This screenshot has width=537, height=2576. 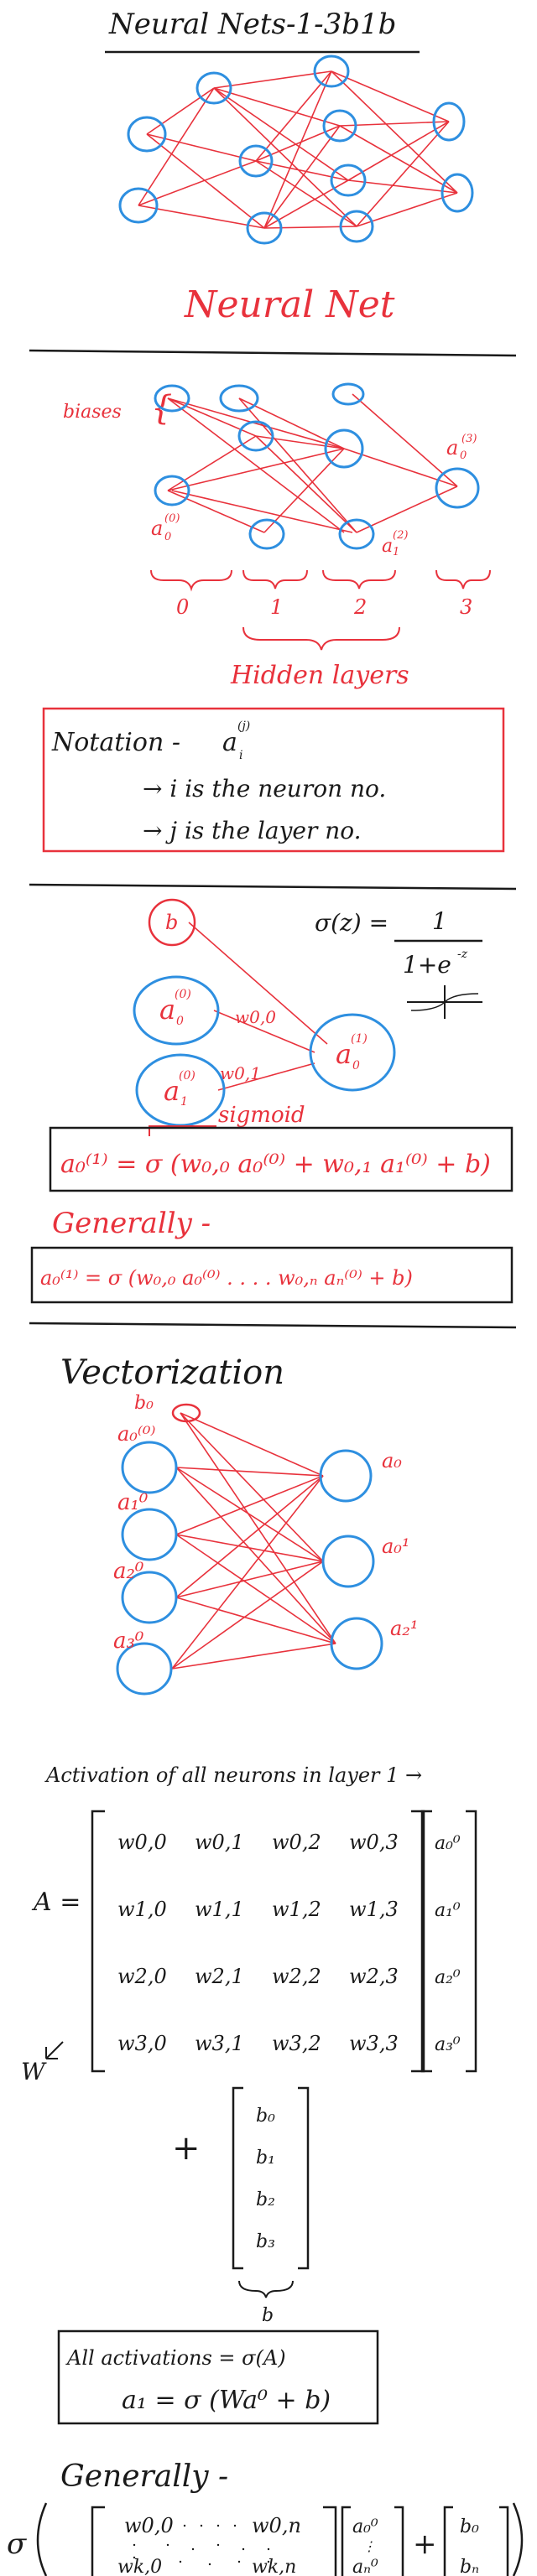 I want to click on a01-sup: (1), so click(x=360, y=1039).